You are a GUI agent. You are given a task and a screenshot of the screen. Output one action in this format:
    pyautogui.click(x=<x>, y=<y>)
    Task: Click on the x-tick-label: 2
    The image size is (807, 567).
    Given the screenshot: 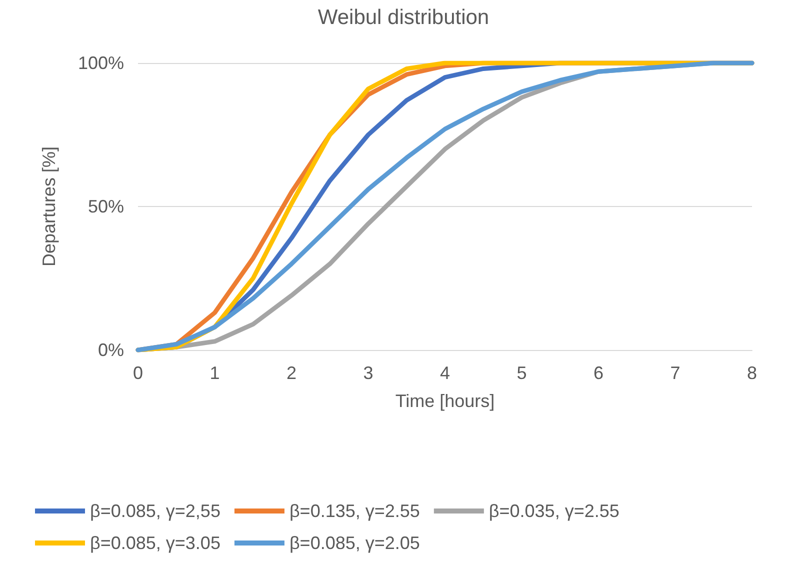 What is the action you would take?
    pyautogui.click(x=291, y=373)
    